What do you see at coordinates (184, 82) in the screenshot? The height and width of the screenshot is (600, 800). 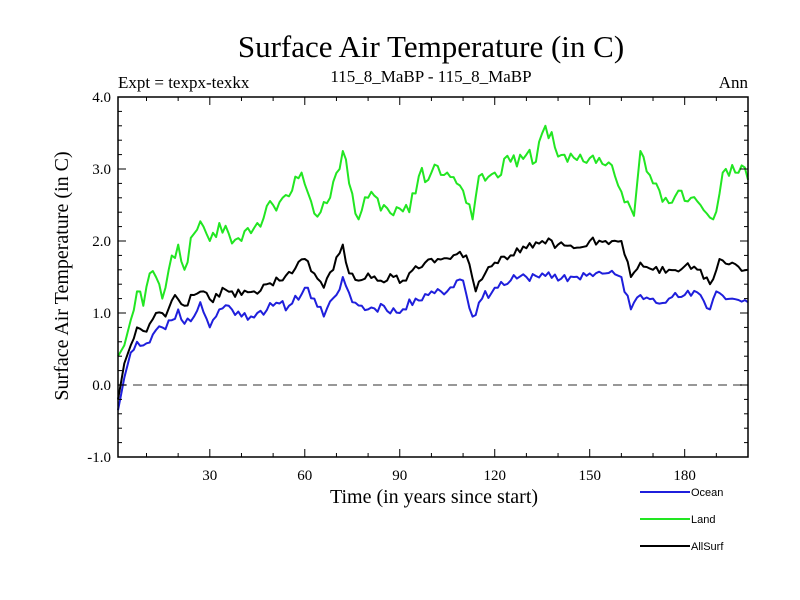 I see `chart-subtitle-left: Expt = texpx-texkx` at bounding box center [184, 82].